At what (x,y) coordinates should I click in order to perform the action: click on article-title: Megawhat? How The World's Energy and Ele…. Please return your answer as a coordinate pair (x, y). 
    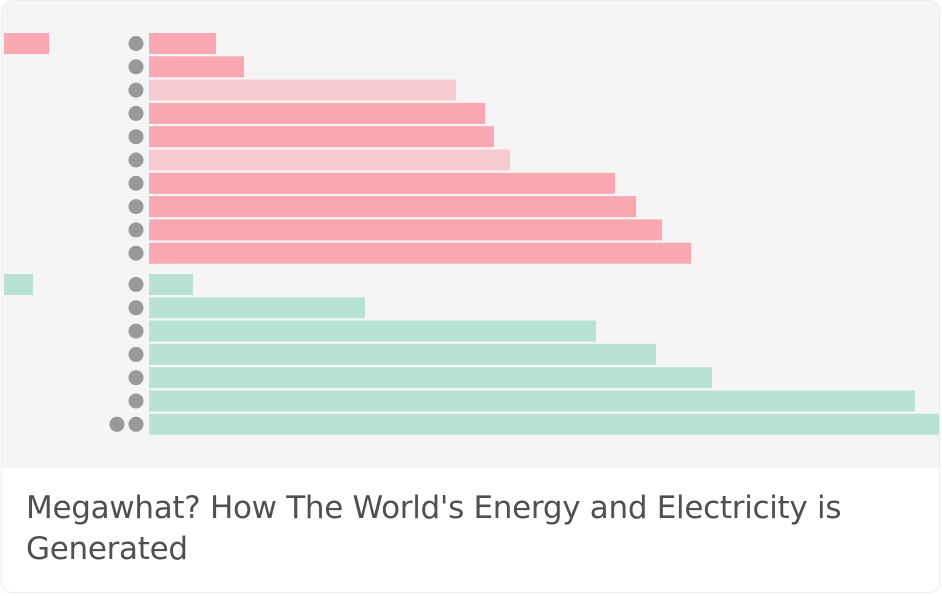
    Looking at the image, I should click on (434, 528).